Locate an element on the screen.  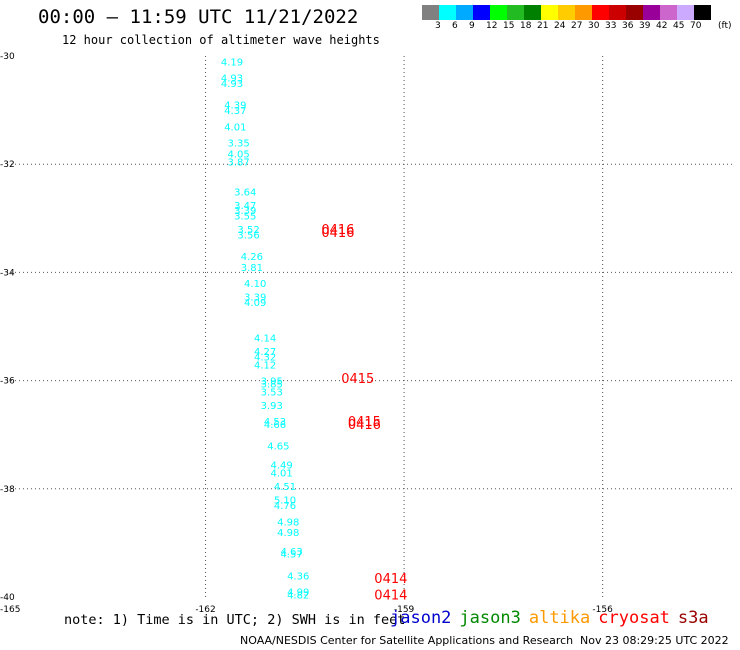
colorbar-tick-label: 27 is located at coordinates (577, 26).